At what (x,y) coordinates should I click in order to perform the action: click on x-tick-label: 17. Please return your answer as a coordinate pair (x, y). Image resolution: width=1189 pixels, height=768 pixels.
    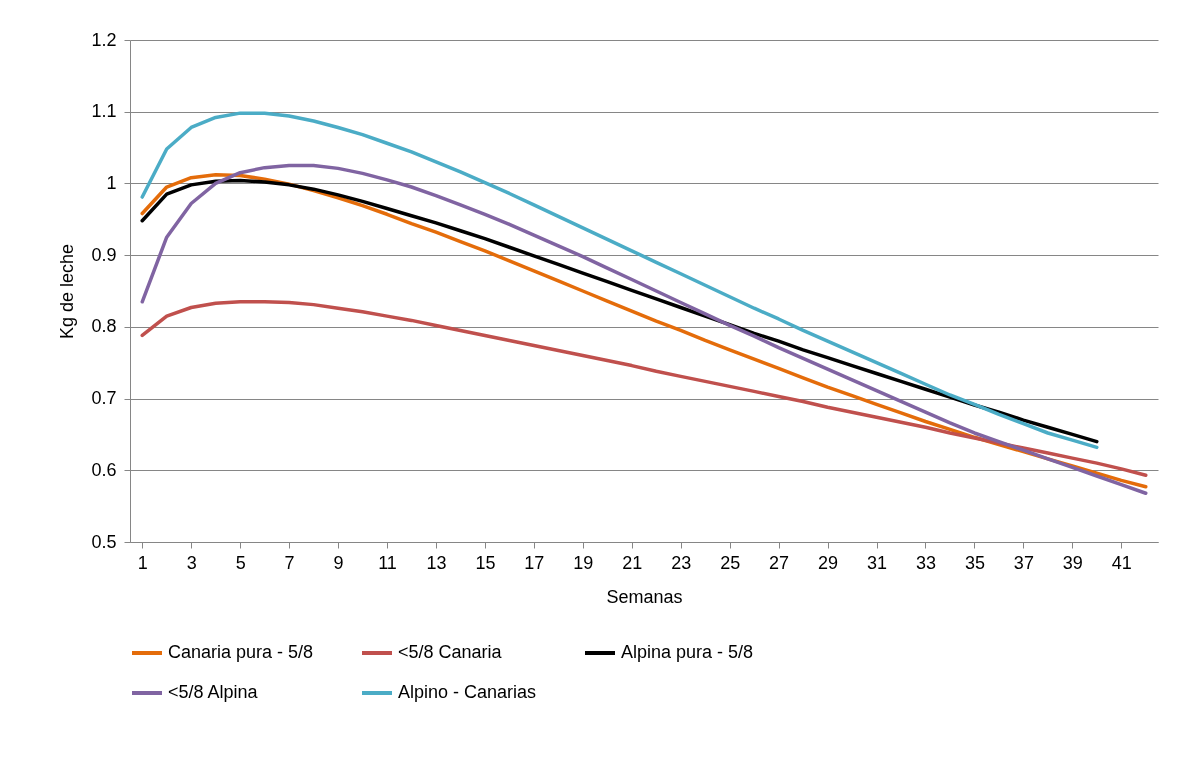
    Looking at the image, I should click on (534, 562).